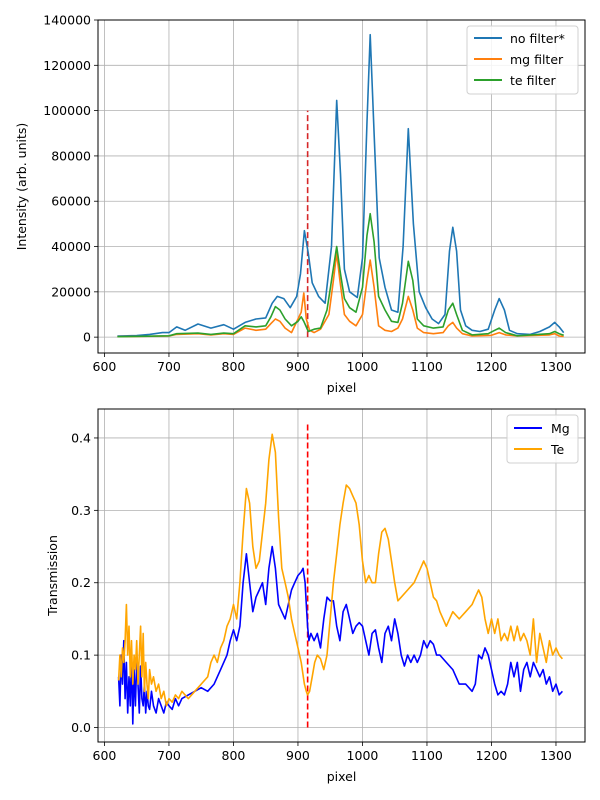 Image resolution: width=600 pixels, height=800 pixels. I want to click on intensity-x-tick-label: 900, so click(298, 366).